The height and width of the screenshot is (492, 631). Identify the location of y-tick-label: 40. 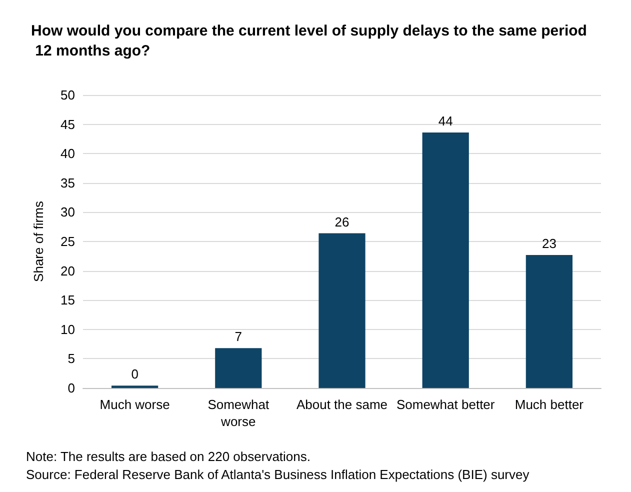
(67, 154).